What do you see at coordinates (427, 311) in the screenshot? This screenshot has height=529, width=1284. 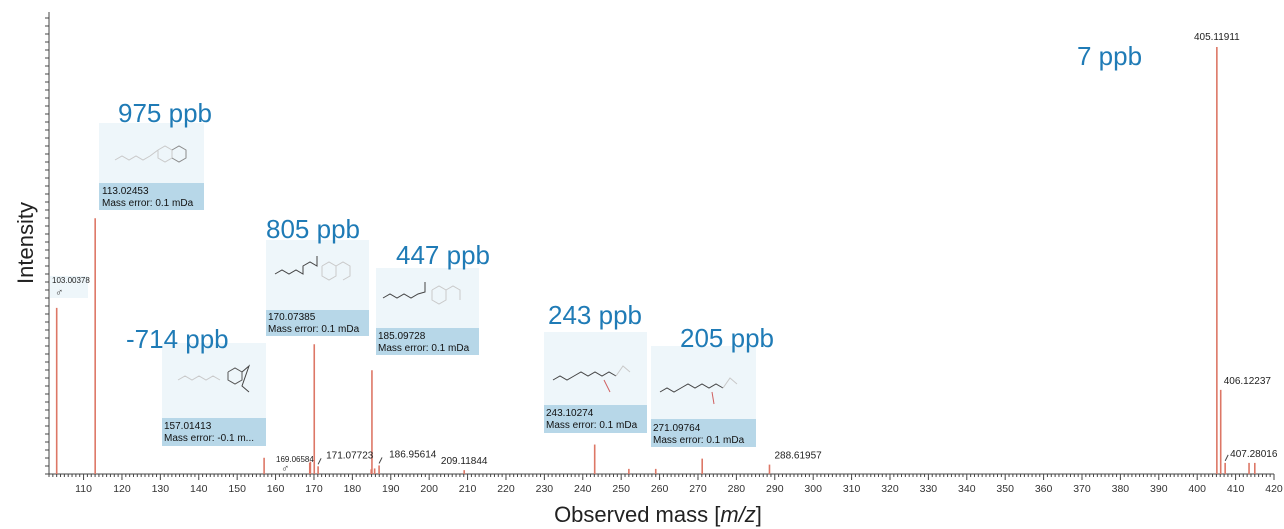 I see `annotation-box-185: 185.09728 Mass error: 0.1 mDa` at bounding box center [427, 311].